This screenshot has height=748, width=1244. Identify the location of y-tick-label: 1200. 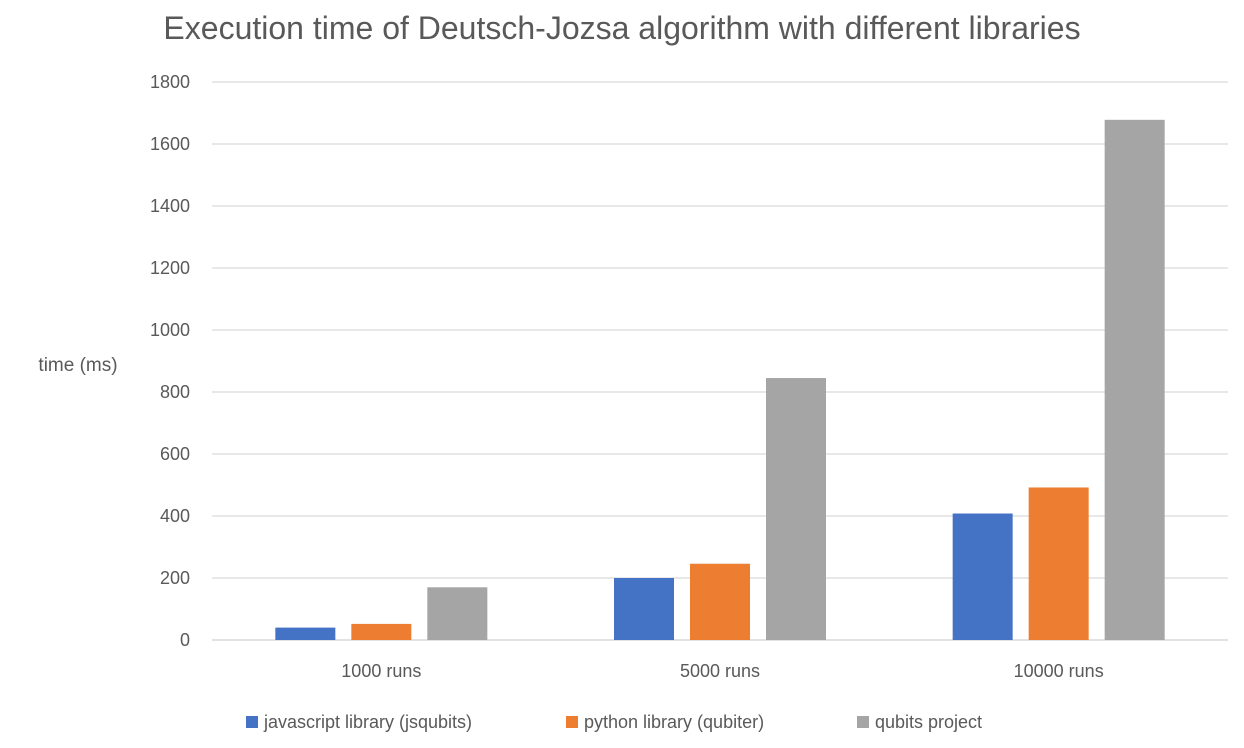
(170, 268).